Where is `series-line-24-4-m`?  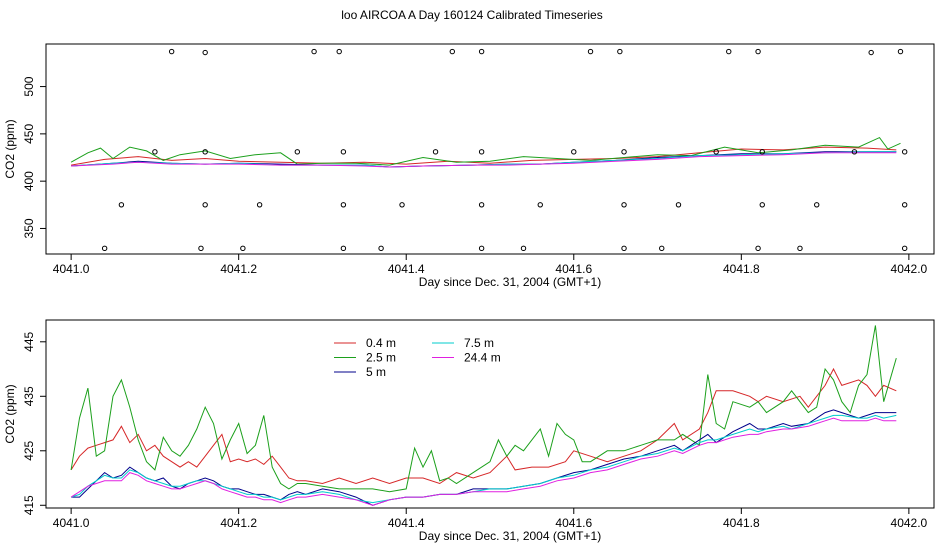
series-line-24-4-m is located at coordinates (483, 461).